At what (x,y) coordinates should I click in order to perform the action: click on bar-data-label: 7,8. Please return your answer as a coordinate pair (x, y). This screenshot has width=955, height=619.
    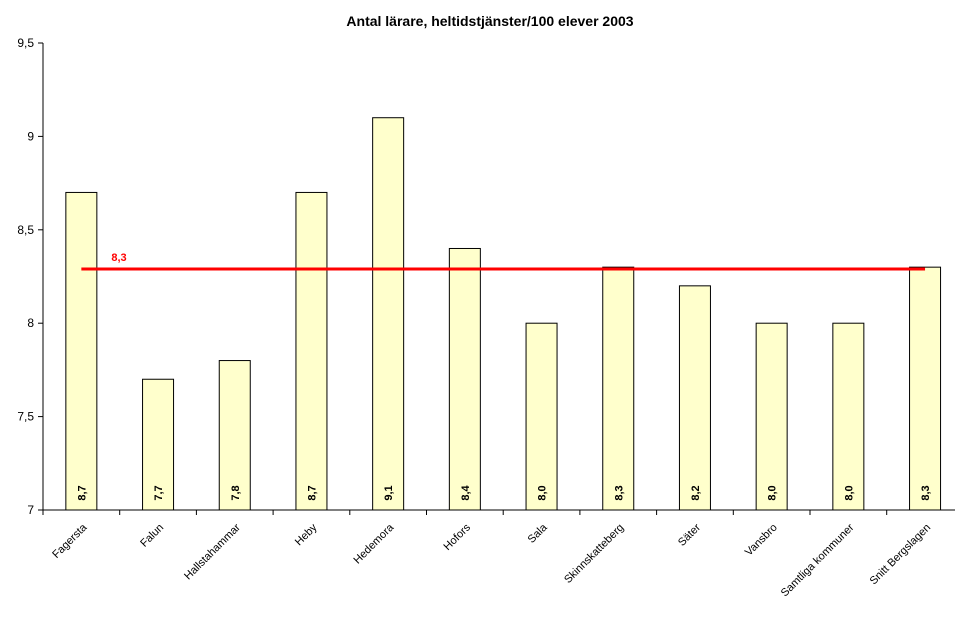
    Looking at the image, I should click on (236, 492).